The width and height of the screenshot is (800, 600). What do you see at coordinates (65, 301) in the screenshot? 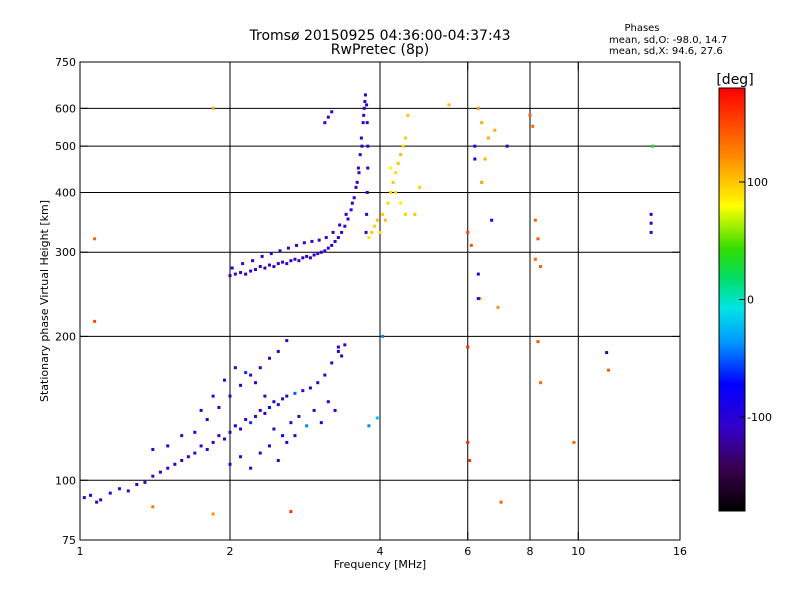
I see `y-tick-labels: 75 100 200 300 400 500 600 750` at bounding box center [65, 301].